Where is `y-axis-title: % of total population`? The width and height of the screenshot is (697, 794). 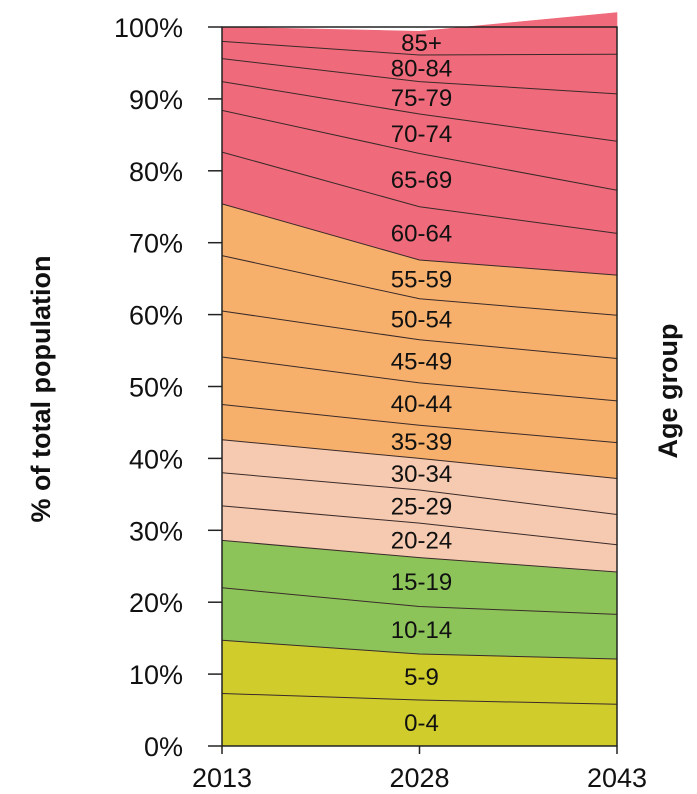
y-axis-title: % of total population is located at coordinates (41, 389).